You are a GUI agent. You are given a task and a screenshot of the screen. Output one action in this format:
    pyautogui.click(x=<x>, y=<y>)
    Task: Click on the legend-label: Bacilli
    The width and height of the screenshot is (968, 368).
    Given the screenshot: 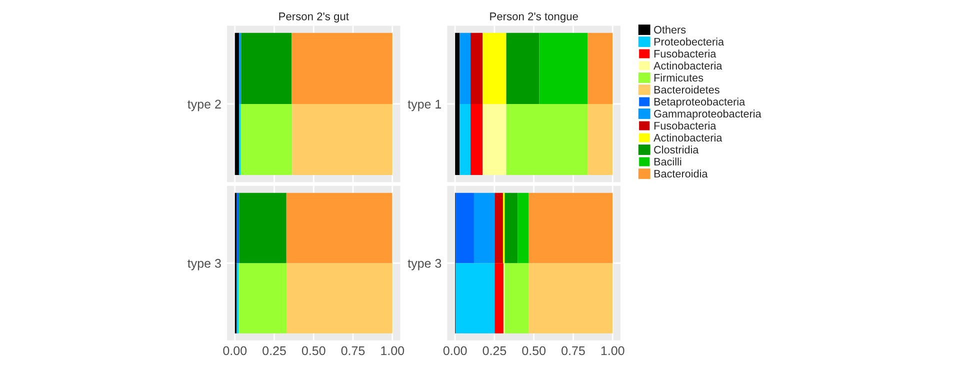 What is the action you would take?
    pyautogui.click(x=668, y=162)
    